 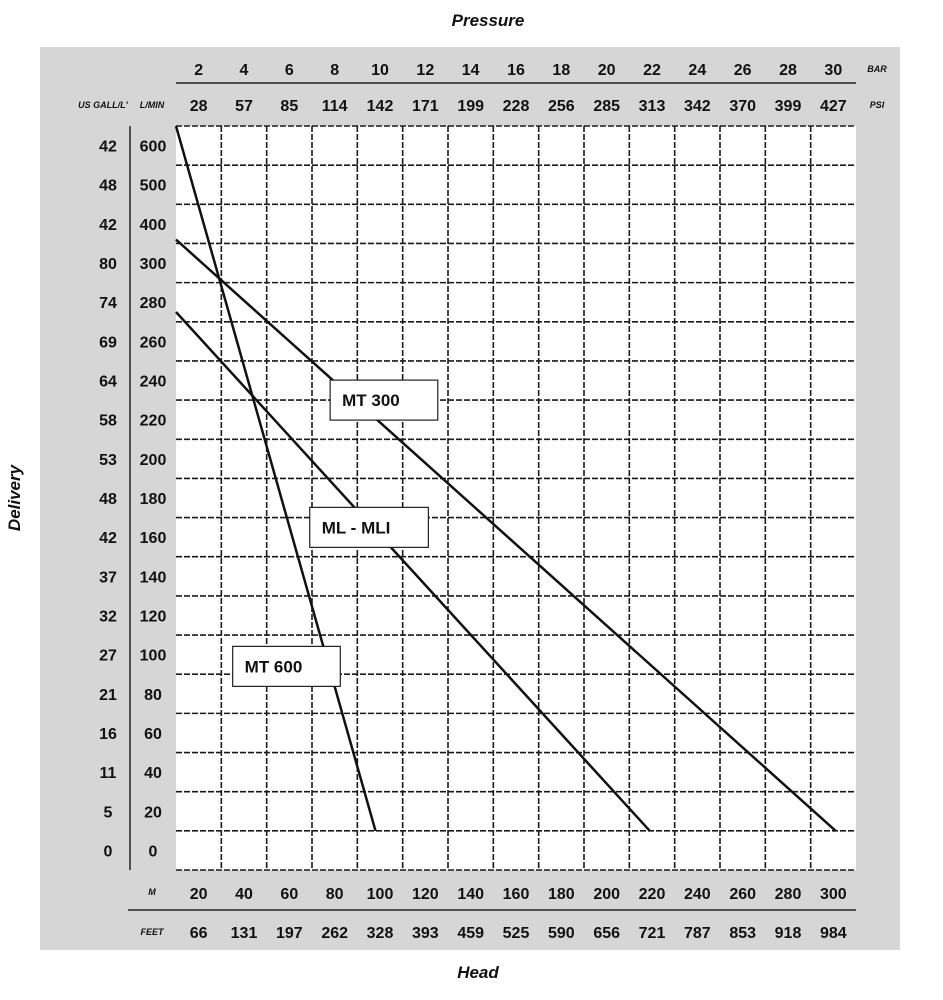 I want to click on head-feet-tick: 197, so click(x=289, y=933).